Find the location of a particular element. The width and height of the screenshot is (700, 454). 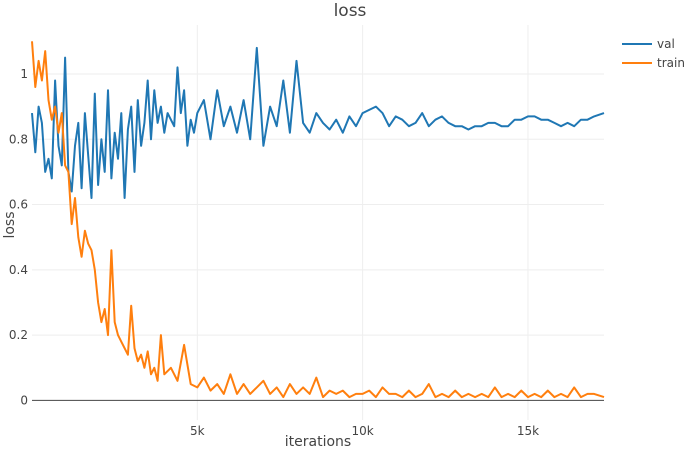

x-tick-label: 10k is located at coordinates (363, 431).